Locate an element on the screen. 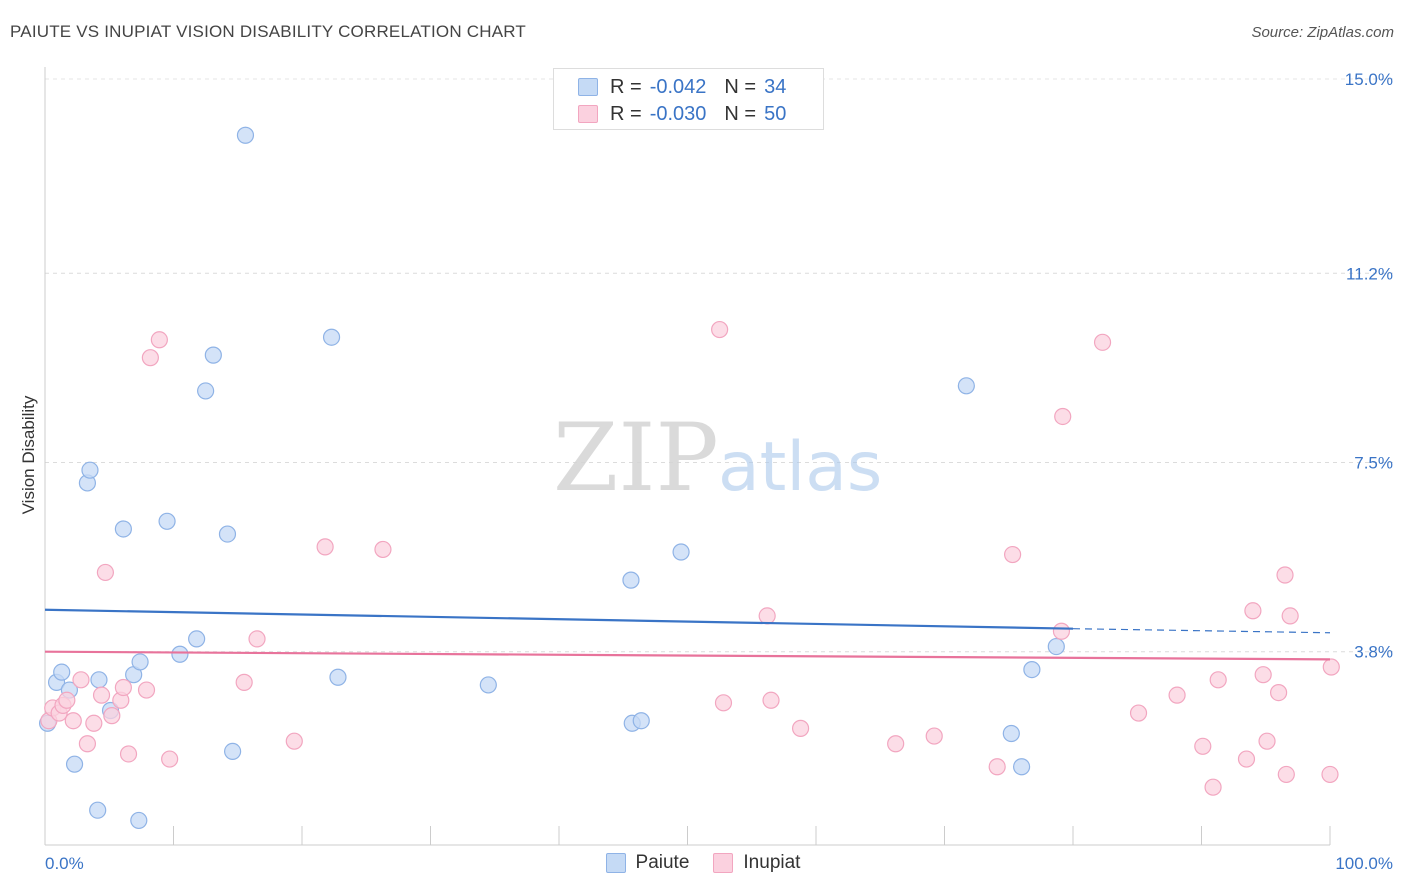 The height and width of the screenshot is (892, 1406). y-tick-label: 15.0% is located at coordinates (1369, 79).